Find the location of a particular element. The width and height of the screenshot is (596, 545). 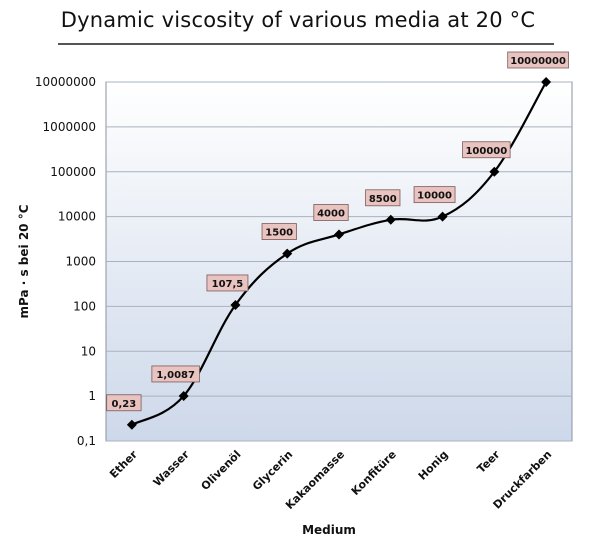

x-tick-label: Ether is located at coordinates (123, 464).